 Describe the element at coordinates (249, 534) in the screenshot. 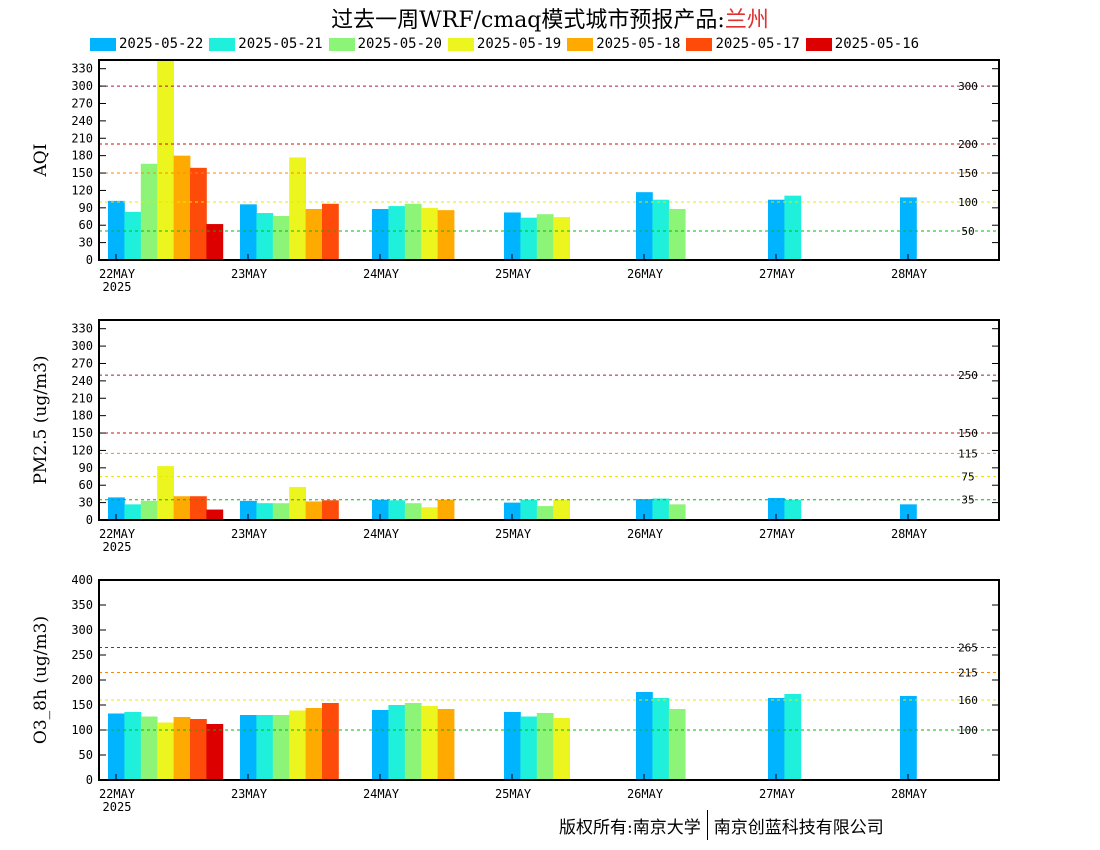

I see `x-tick-label: 23MAY` at that location.